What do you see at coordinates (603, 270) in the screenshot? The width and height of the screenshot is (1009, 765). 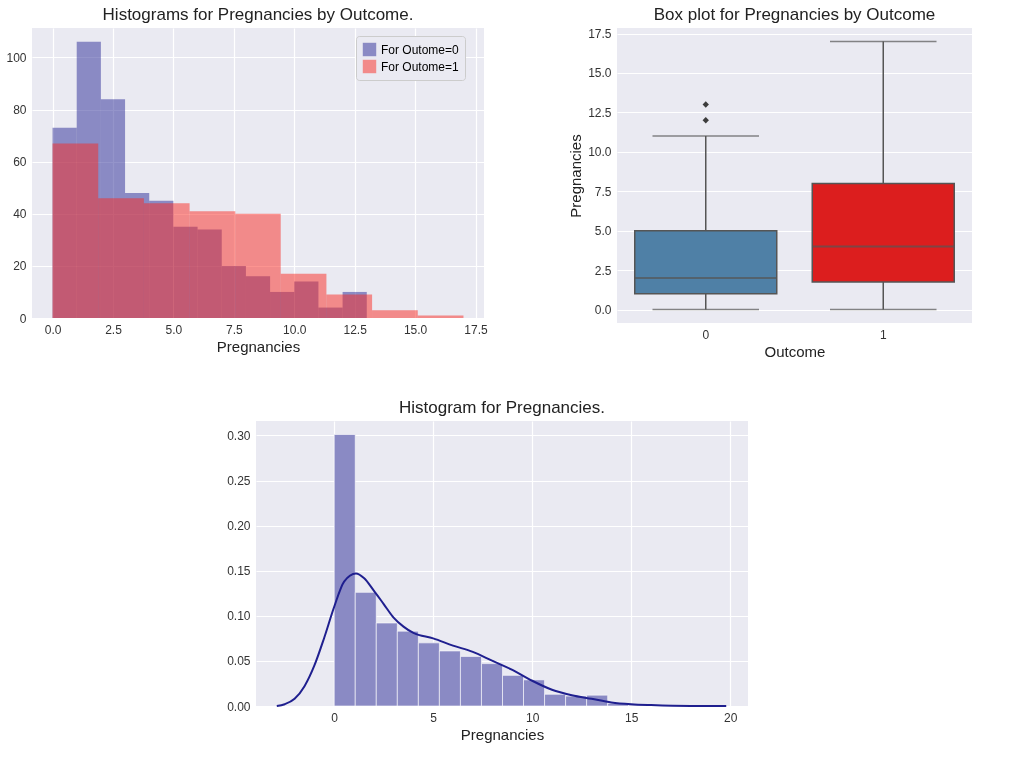 I see `y-tick-label: 2.5` at bounding box center [603, 270].